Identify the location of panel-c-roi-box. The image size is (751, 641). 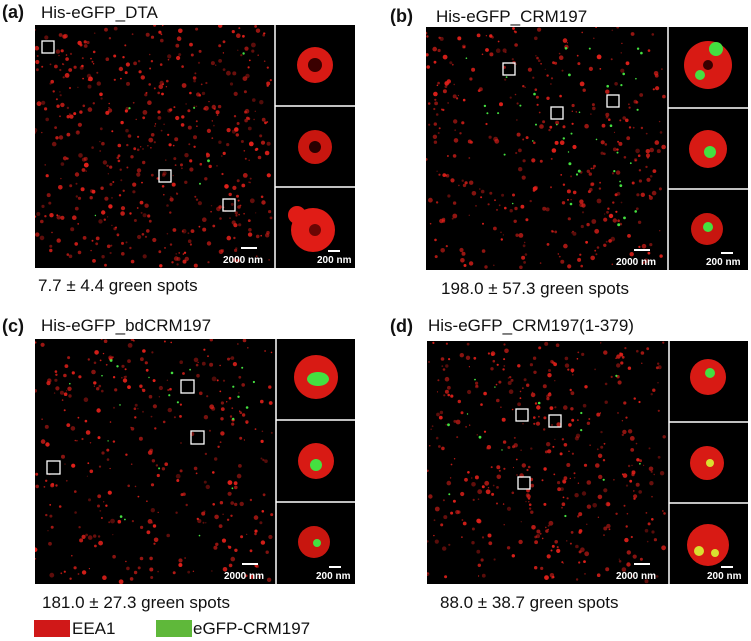
(53, 467).